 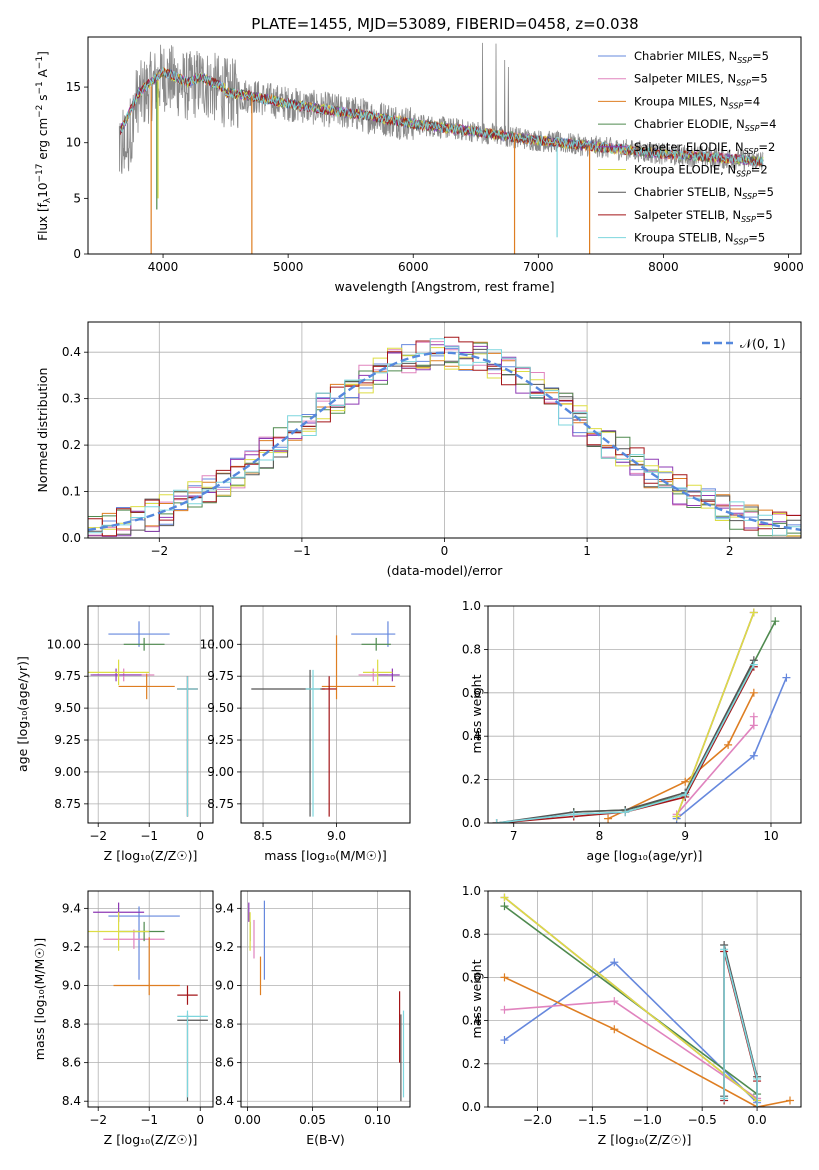 I want to click on data-spectrum-line, so click(x=441, y=108).